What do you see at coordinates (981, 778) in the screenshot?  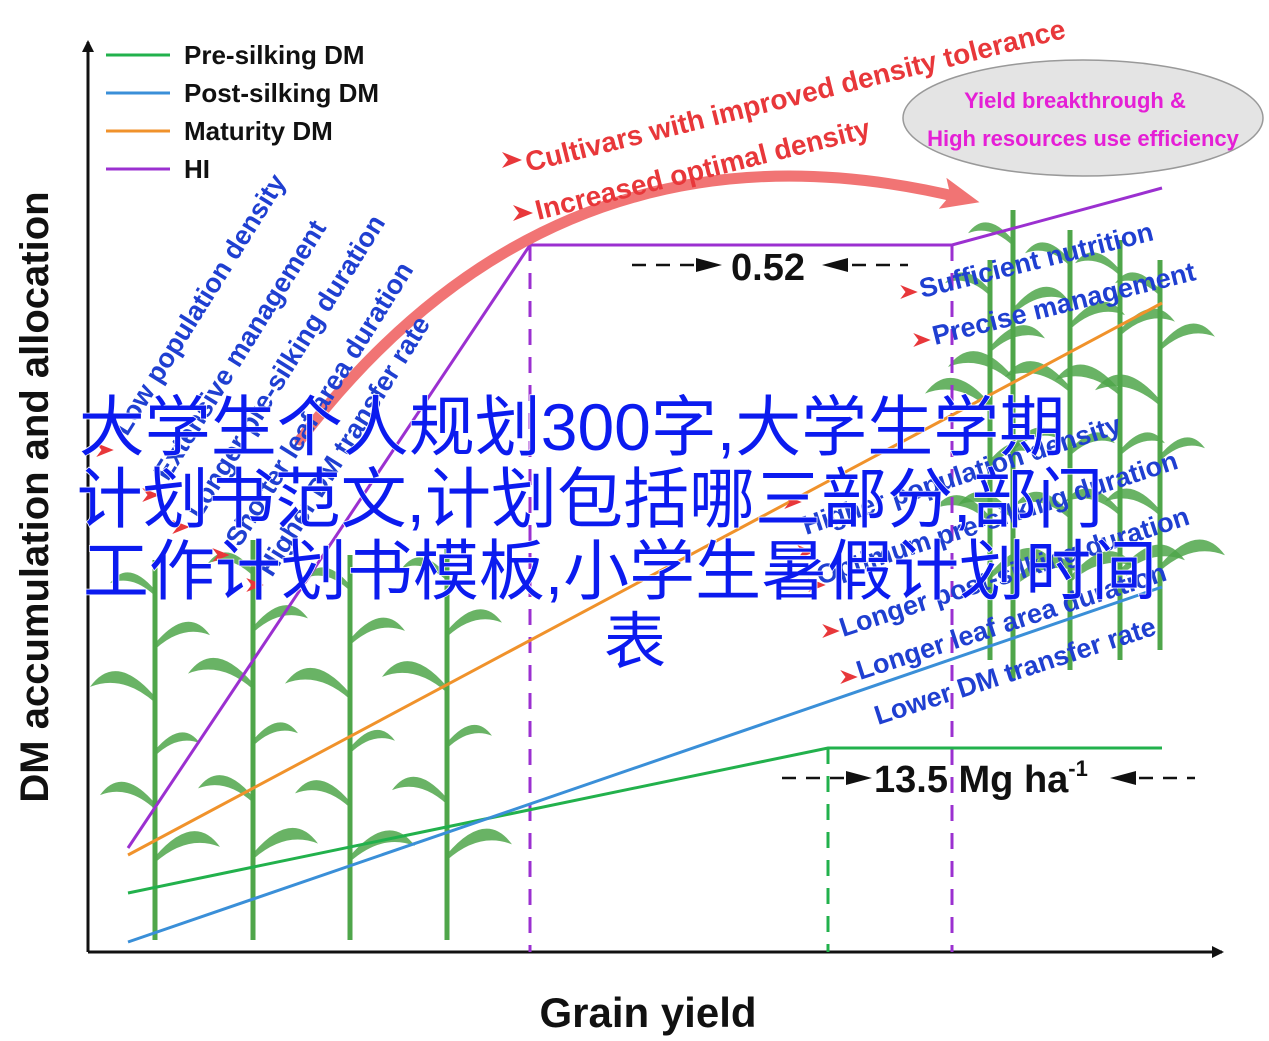 I see `yield-value: 13.5 Mg ha-1` at bounding box center [981, 778].